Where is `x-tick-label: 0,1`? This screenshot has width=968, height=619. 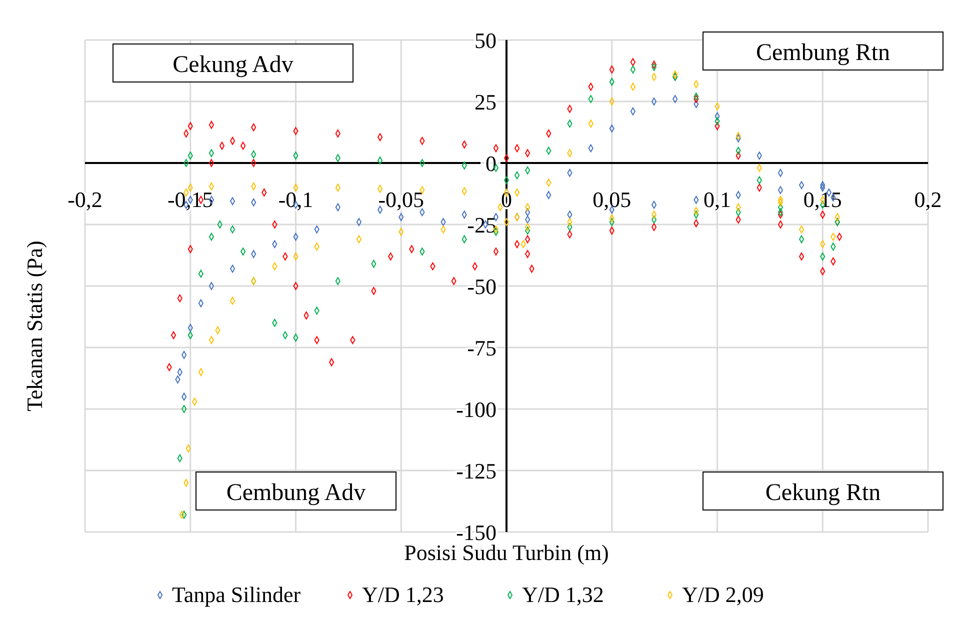
x-tick-label: 0,1 is located at coordinates (717, 199).